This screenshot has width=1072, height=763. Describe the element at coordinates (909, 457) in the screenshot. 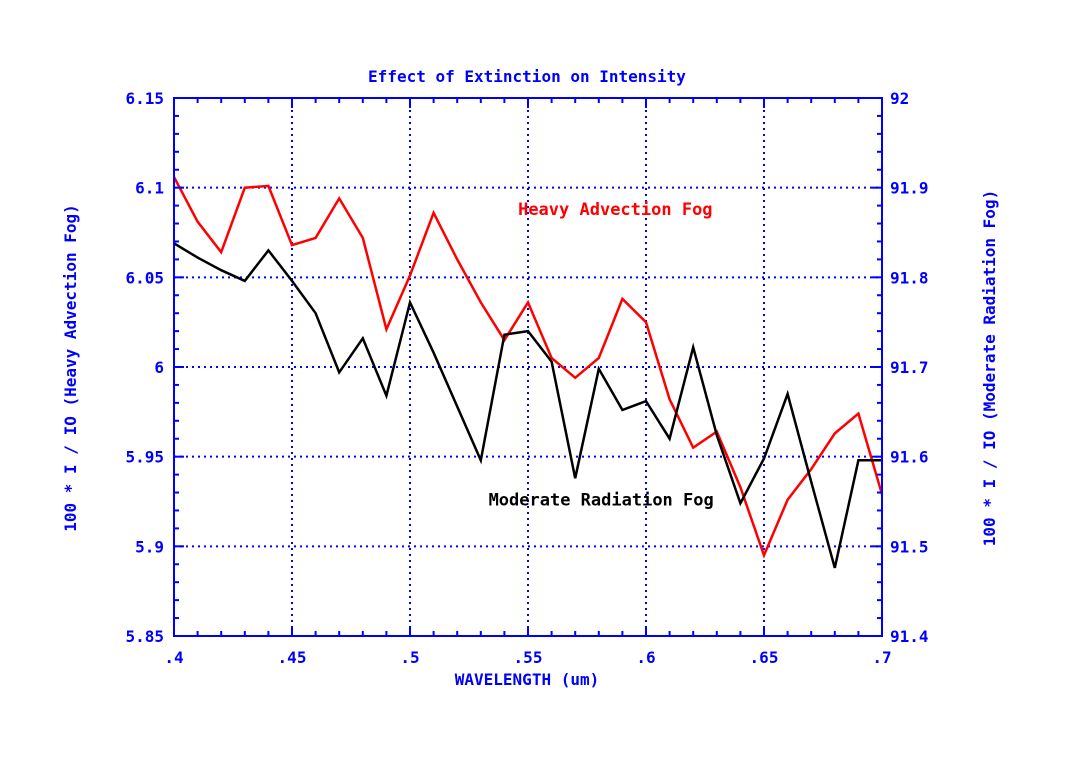

I see `y-right-tick-label: 91.6` at that location.